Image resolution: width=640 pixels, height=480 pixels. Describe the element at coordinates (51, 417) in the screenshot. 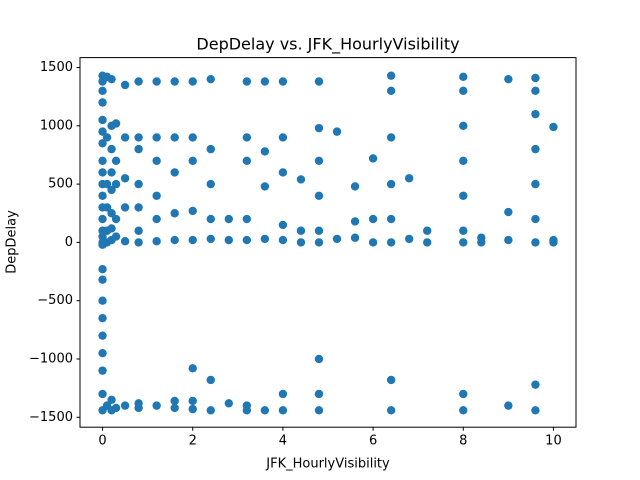

I see `y-tick-label: −1500` at that location.